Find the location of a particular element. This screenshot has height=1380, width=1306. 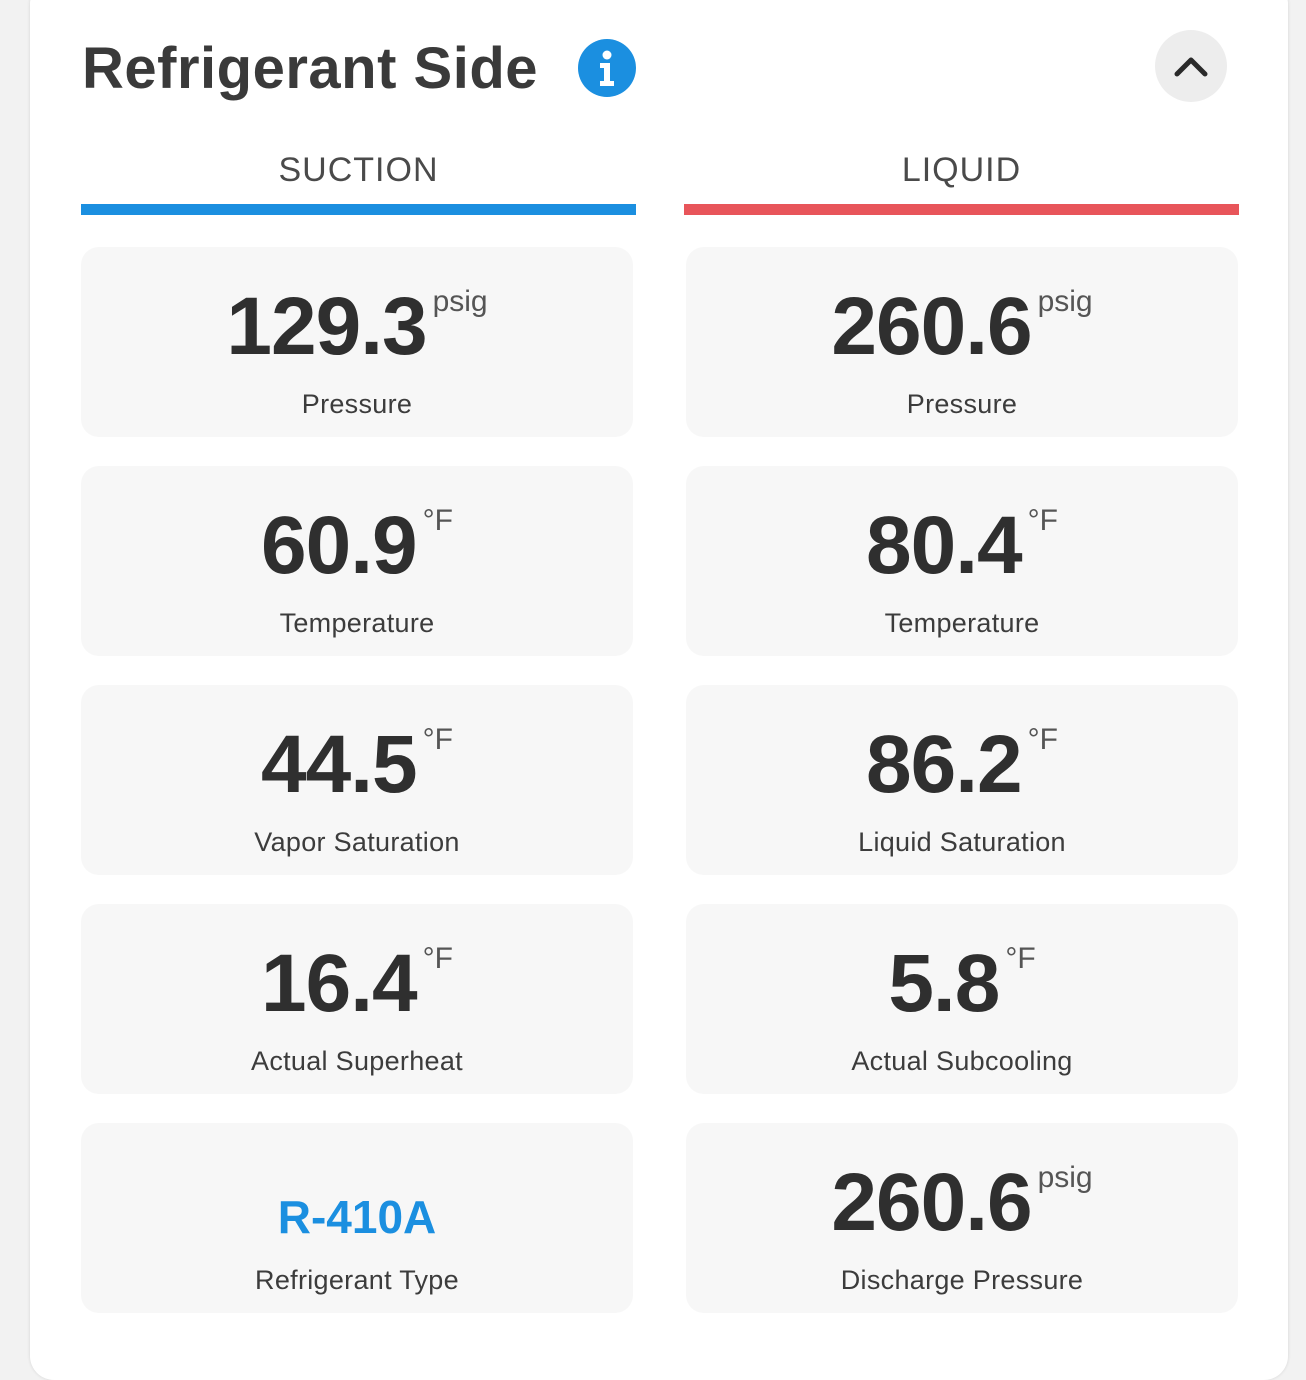

liquid-saturation-label: Liquid Saturation is located at coordinates (962, 842).